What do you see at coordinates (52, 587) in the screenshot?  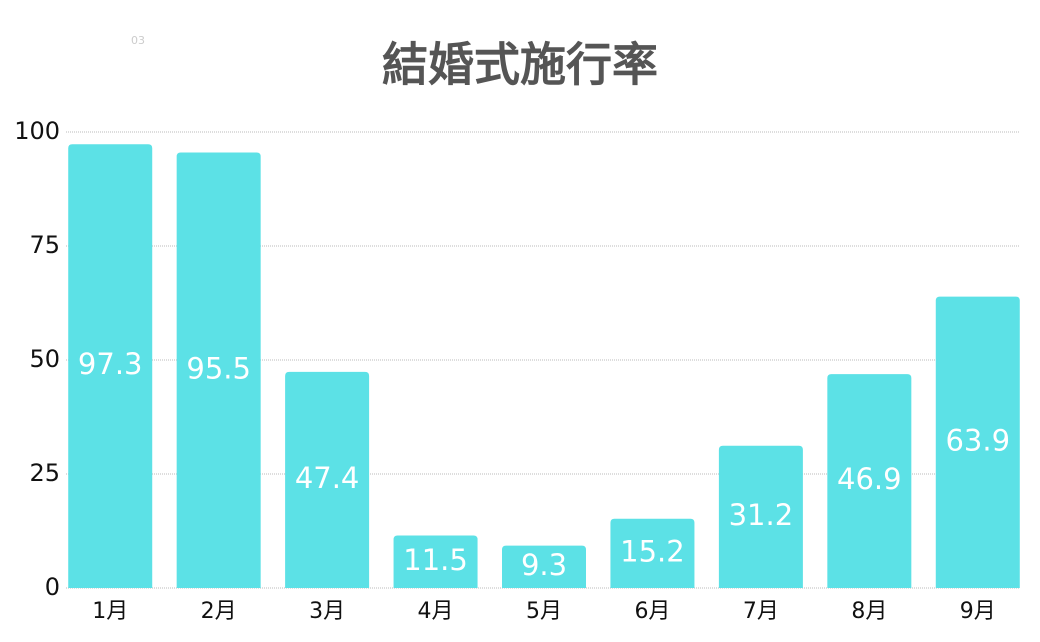 I see `y-tick-label: 0` at bounding box center [52, 587].